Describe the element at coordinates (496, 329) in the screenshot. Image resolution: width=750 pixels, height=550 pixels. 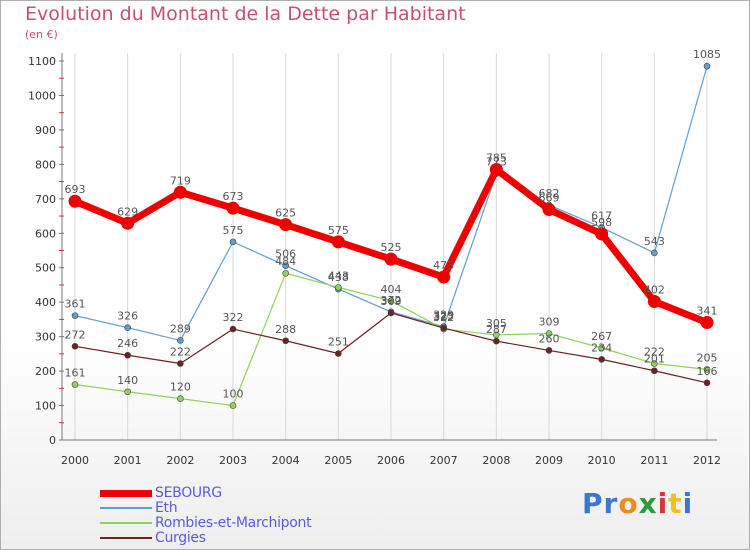
I see `data-label: 287` at that location.